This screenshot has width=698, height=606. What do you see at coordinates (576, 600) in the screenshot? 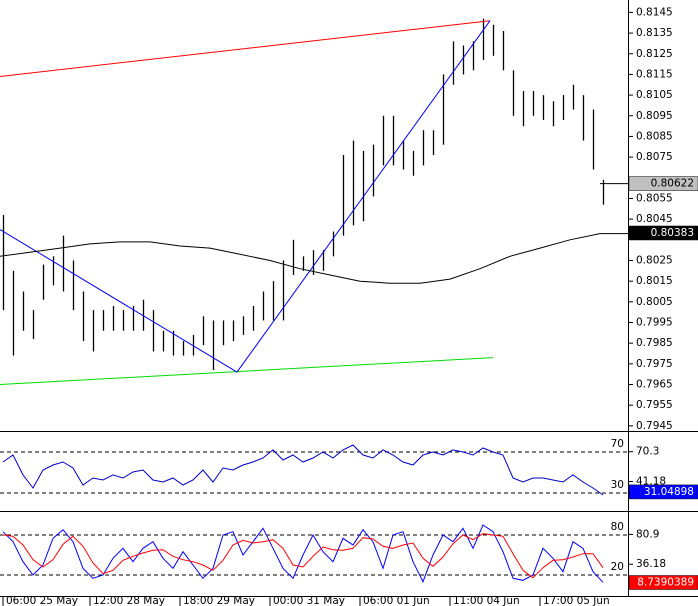
I see `x-tick-label: 17:00 05 Jun` at bounding box center [576, 600].